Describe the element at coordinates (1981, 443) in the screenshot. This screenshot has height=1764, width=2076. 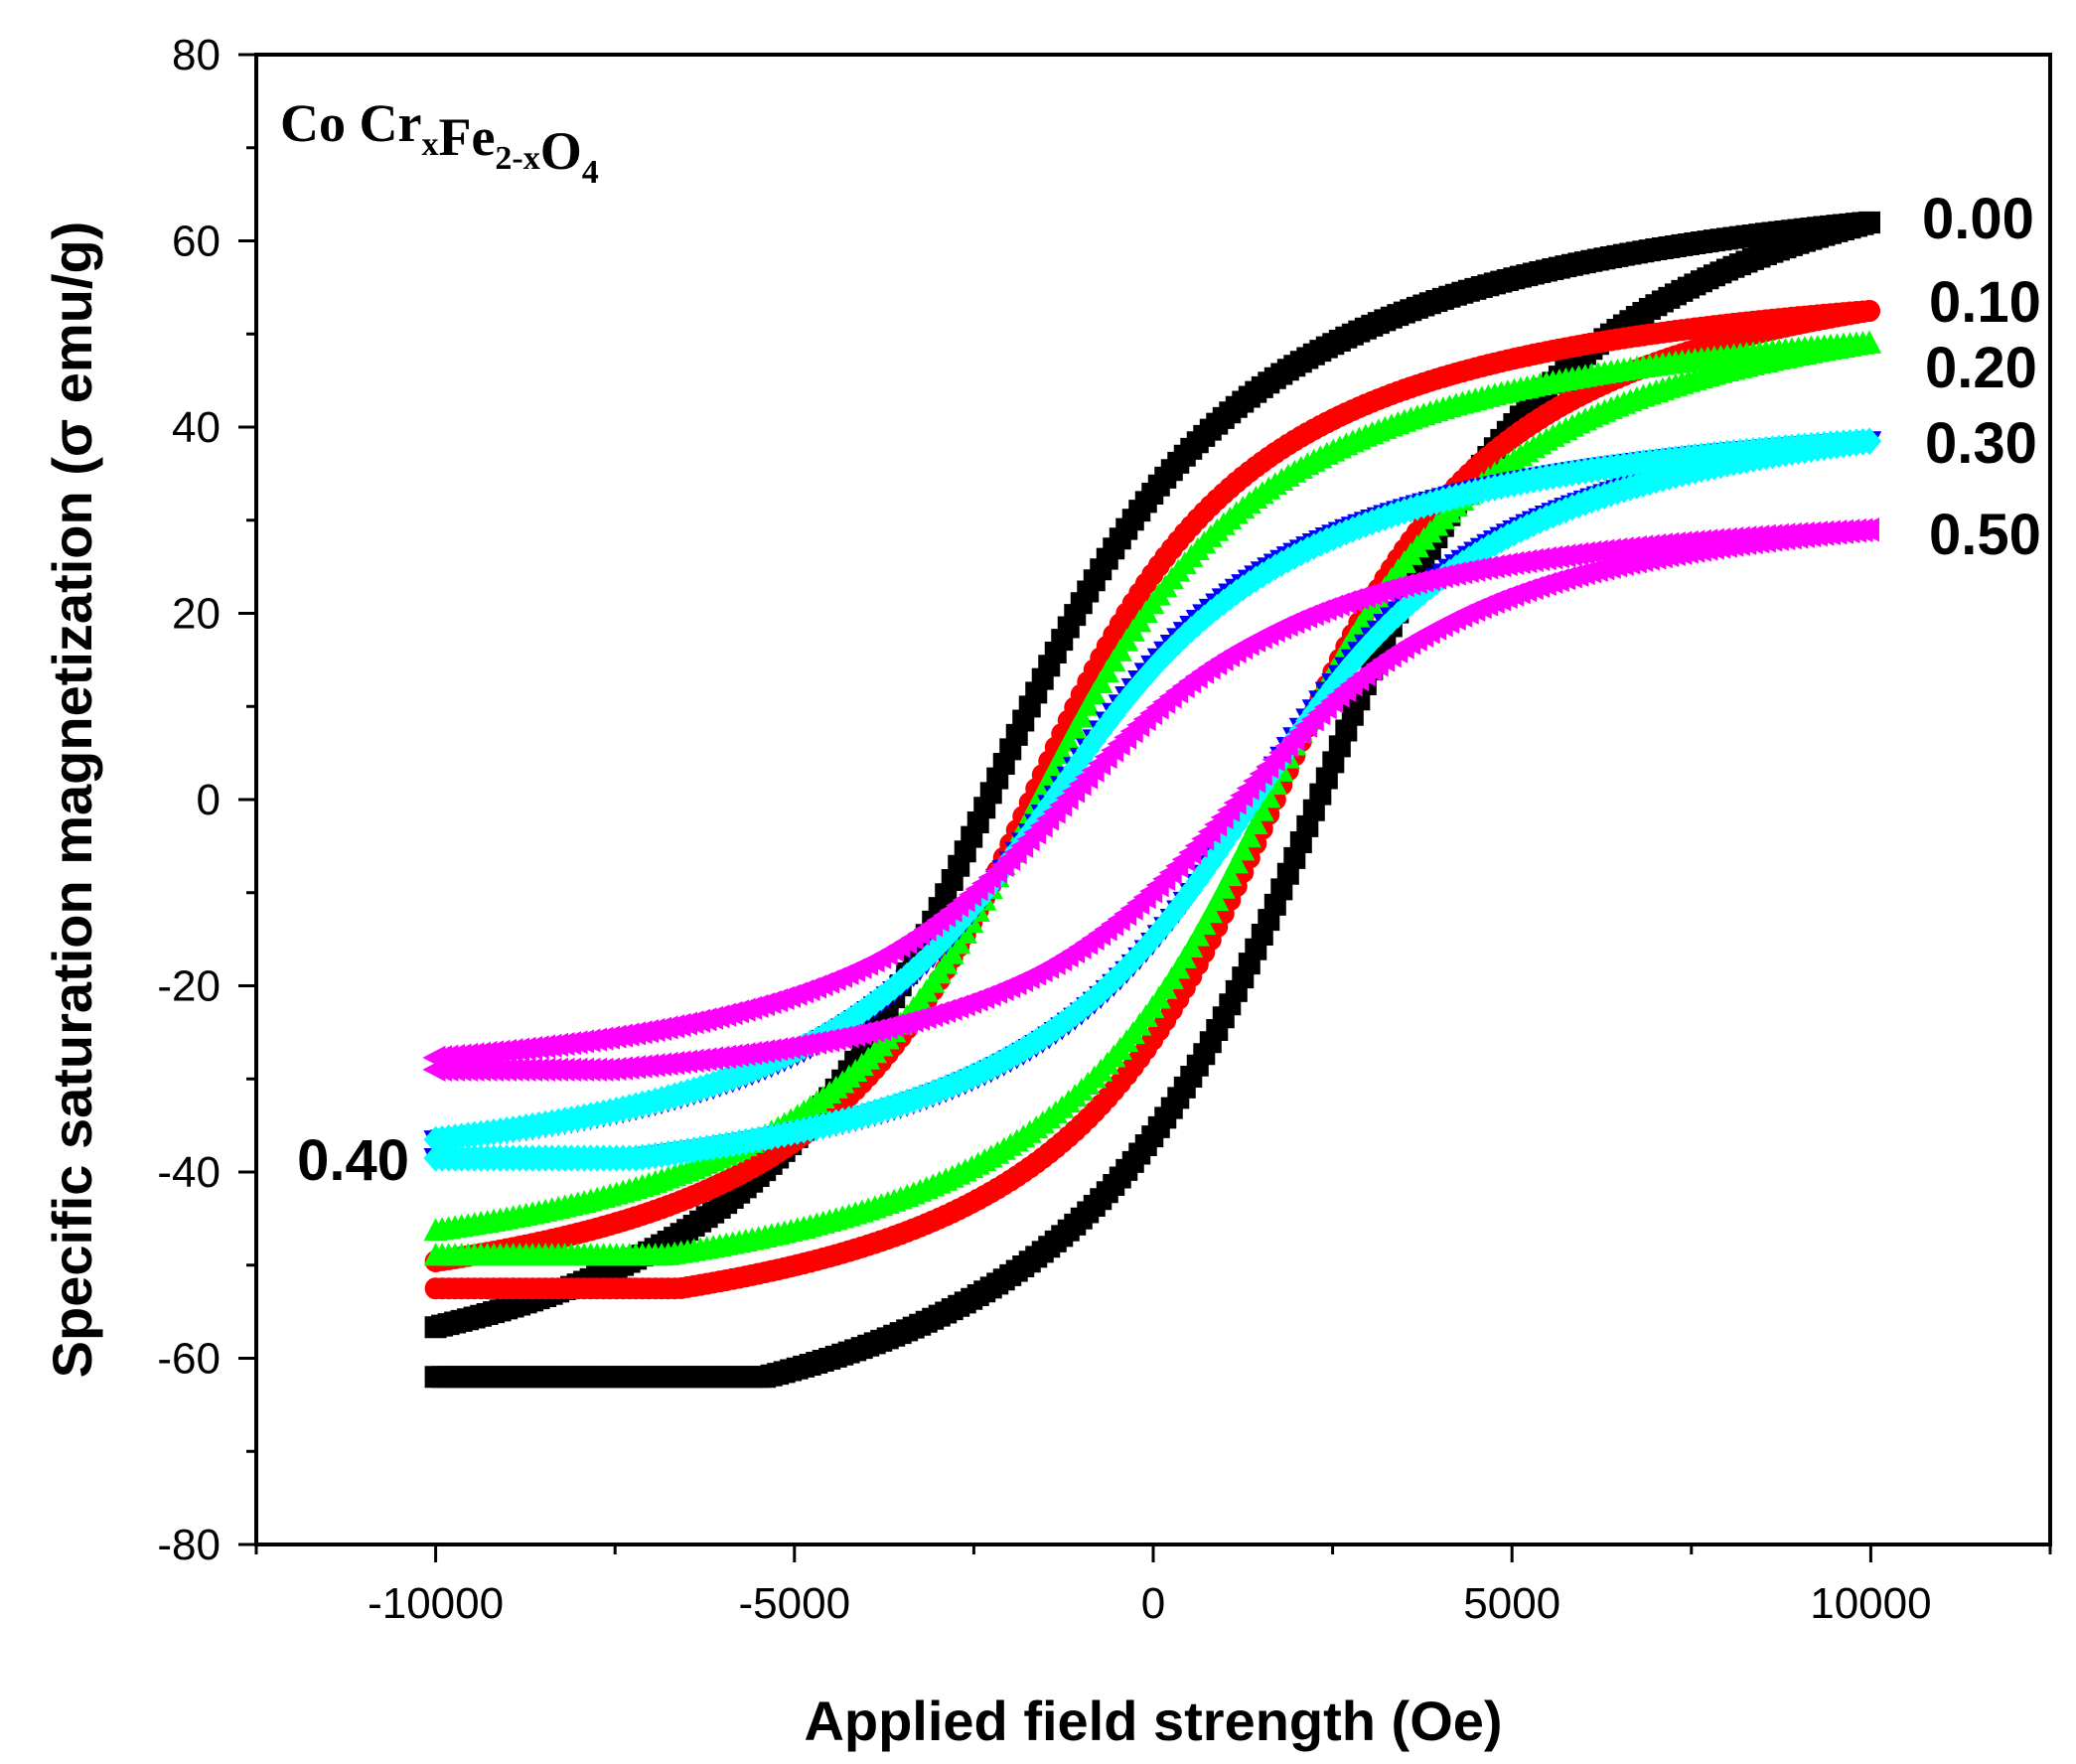
I see `series-label-0.30: 0.30` at that location.